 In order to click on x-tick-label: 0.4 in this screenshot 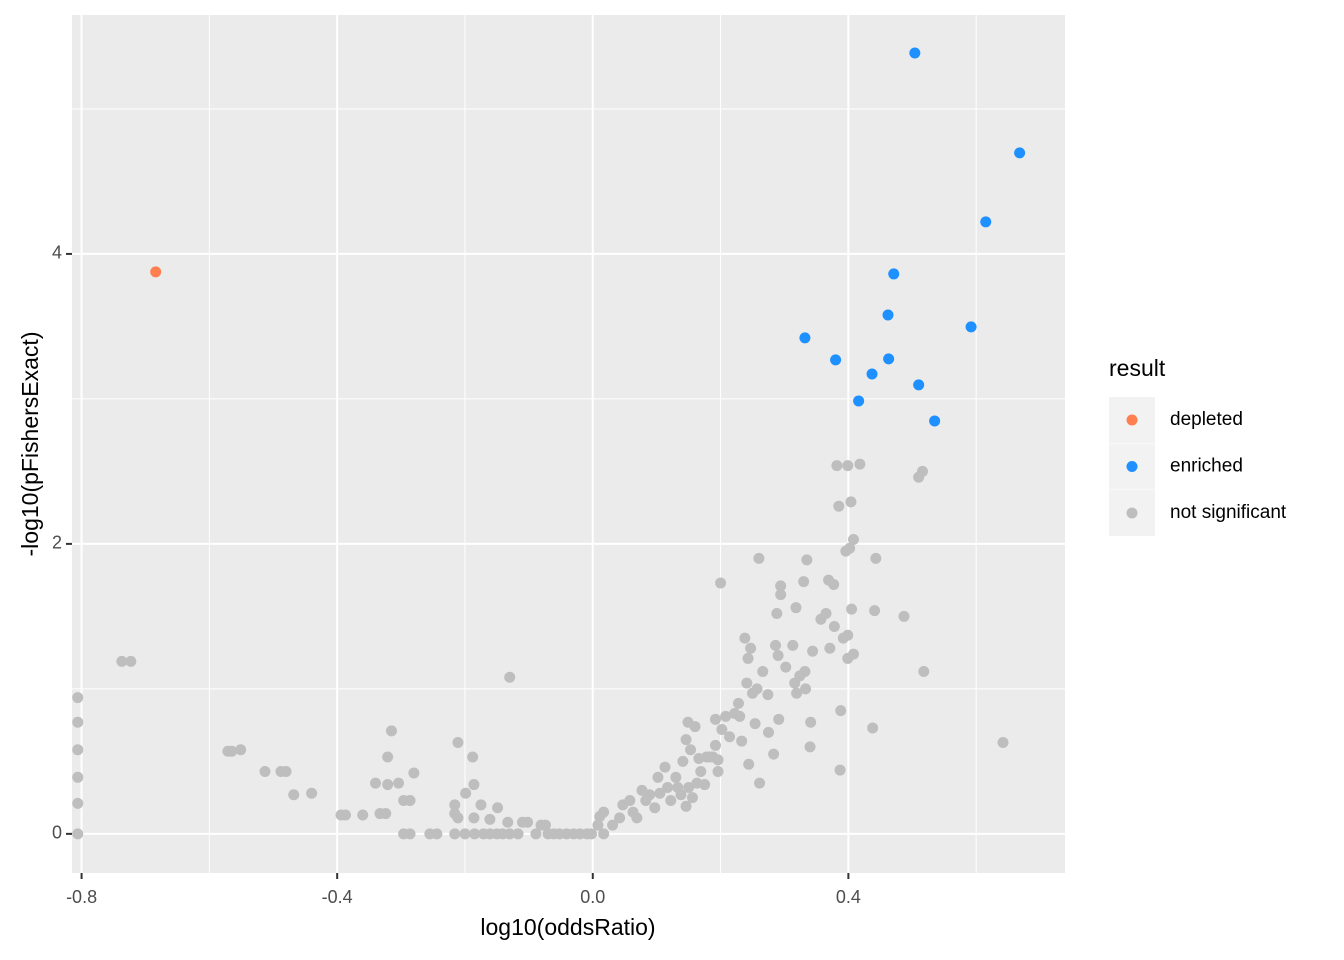, I will do `click(848, 897)`.